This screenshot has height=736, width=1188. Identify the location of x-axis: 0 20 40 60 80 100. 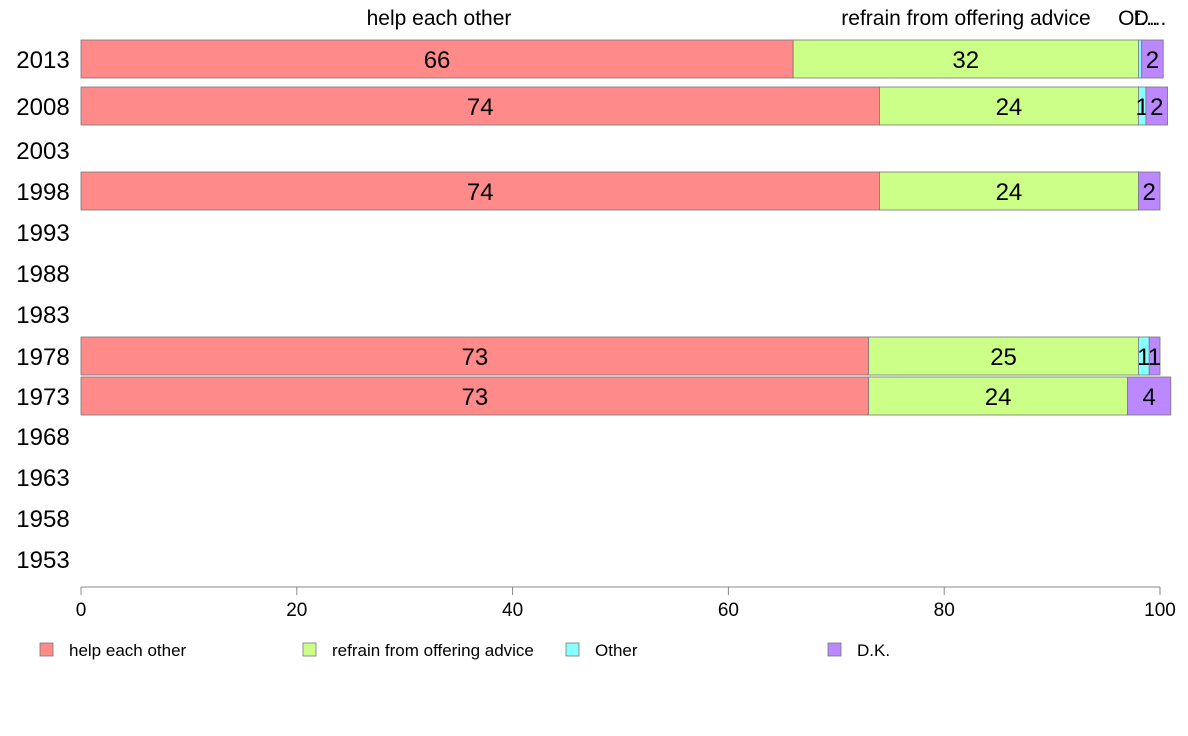
(626, 603).